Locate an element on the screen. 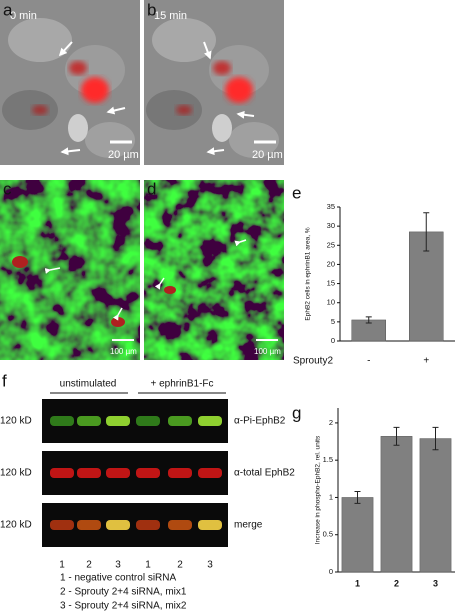 The image size is (474, 612). y-tick-label: 5 is located at coordinates (333, 321).